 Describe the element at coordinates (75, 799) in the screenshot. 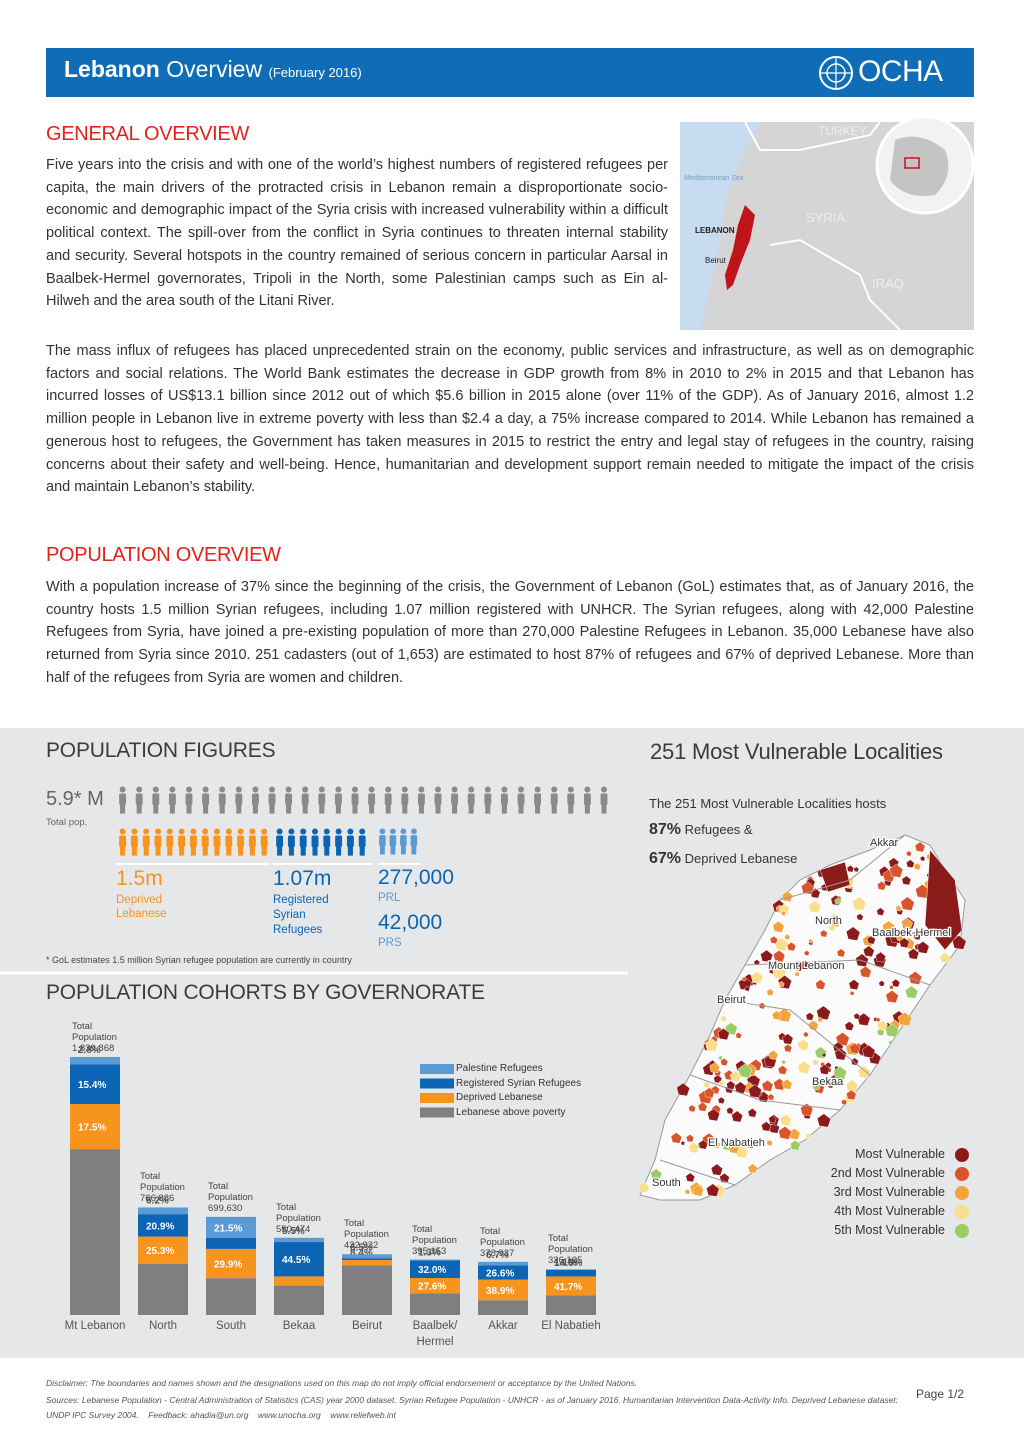

I see `total-value: 5.9* M` at that location.